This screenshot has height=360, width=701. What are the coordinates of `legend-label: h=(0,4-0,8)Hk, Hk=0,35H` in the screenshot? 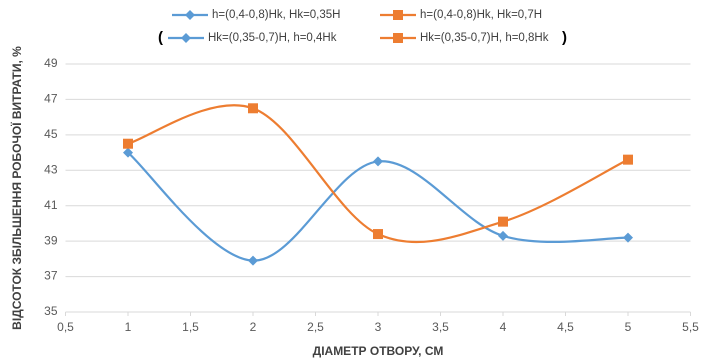 It's located at (276, 15).